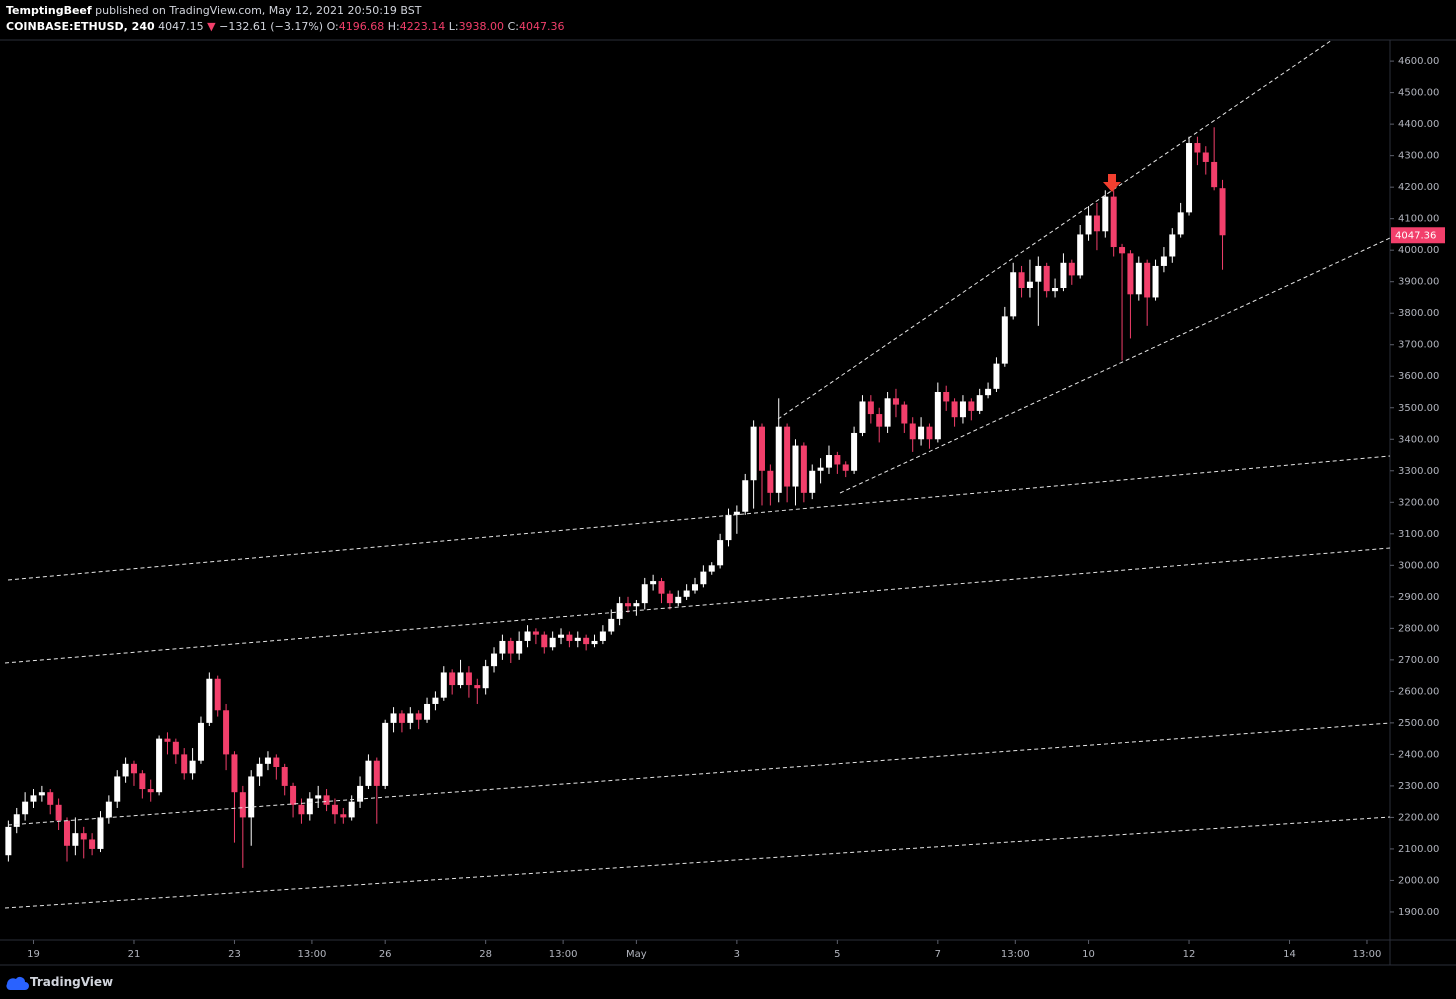  I want to click on y-tick-label: 1900.00, so click(1418, 912).